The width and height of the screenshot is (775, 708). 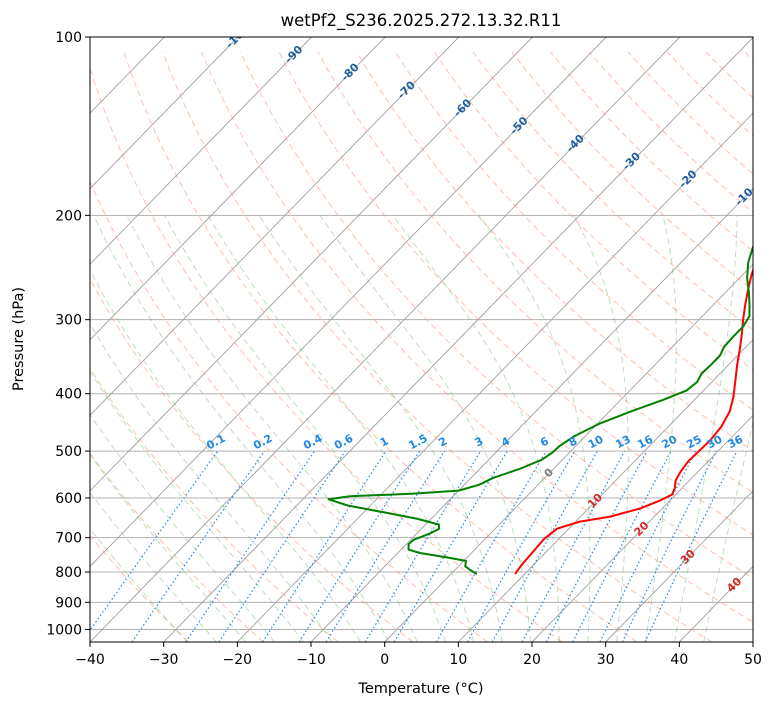 What do you see at coordinates (479, 441) in the screenshot?
I see `mixing-ratio-label: 3` at bounding box center [479, 441].